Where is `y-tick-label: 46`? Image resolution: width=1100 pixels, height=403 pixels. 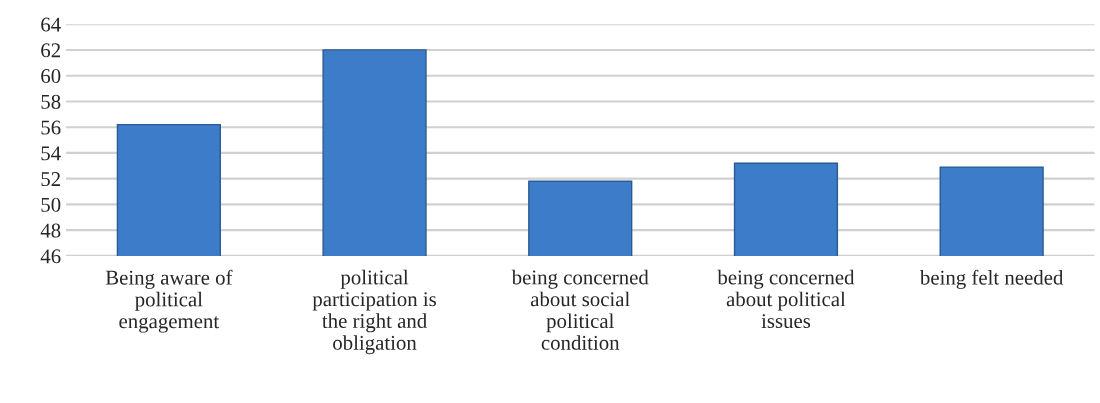
y-tick-label: 46 is located at coordinates (50, 256).